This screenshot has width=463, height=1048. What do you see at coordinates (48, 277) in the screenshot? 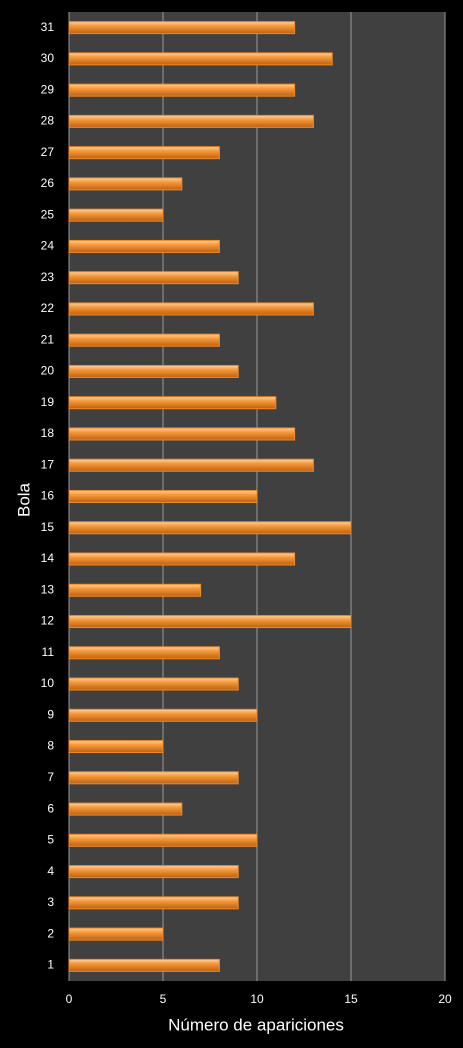
I see `y-tick-label: 23` at bounding box center [48, 277].